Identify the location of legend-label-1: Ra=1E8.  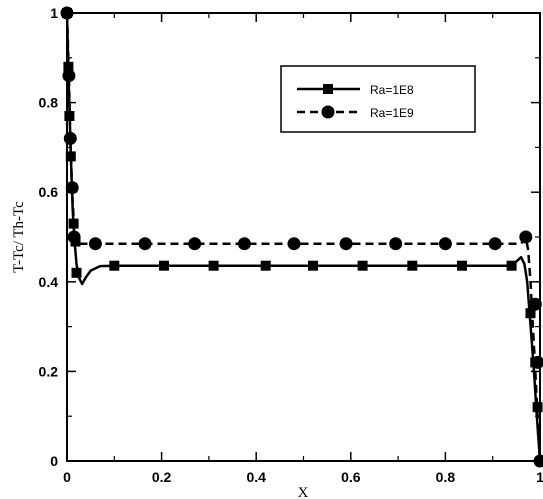
(392, 90).